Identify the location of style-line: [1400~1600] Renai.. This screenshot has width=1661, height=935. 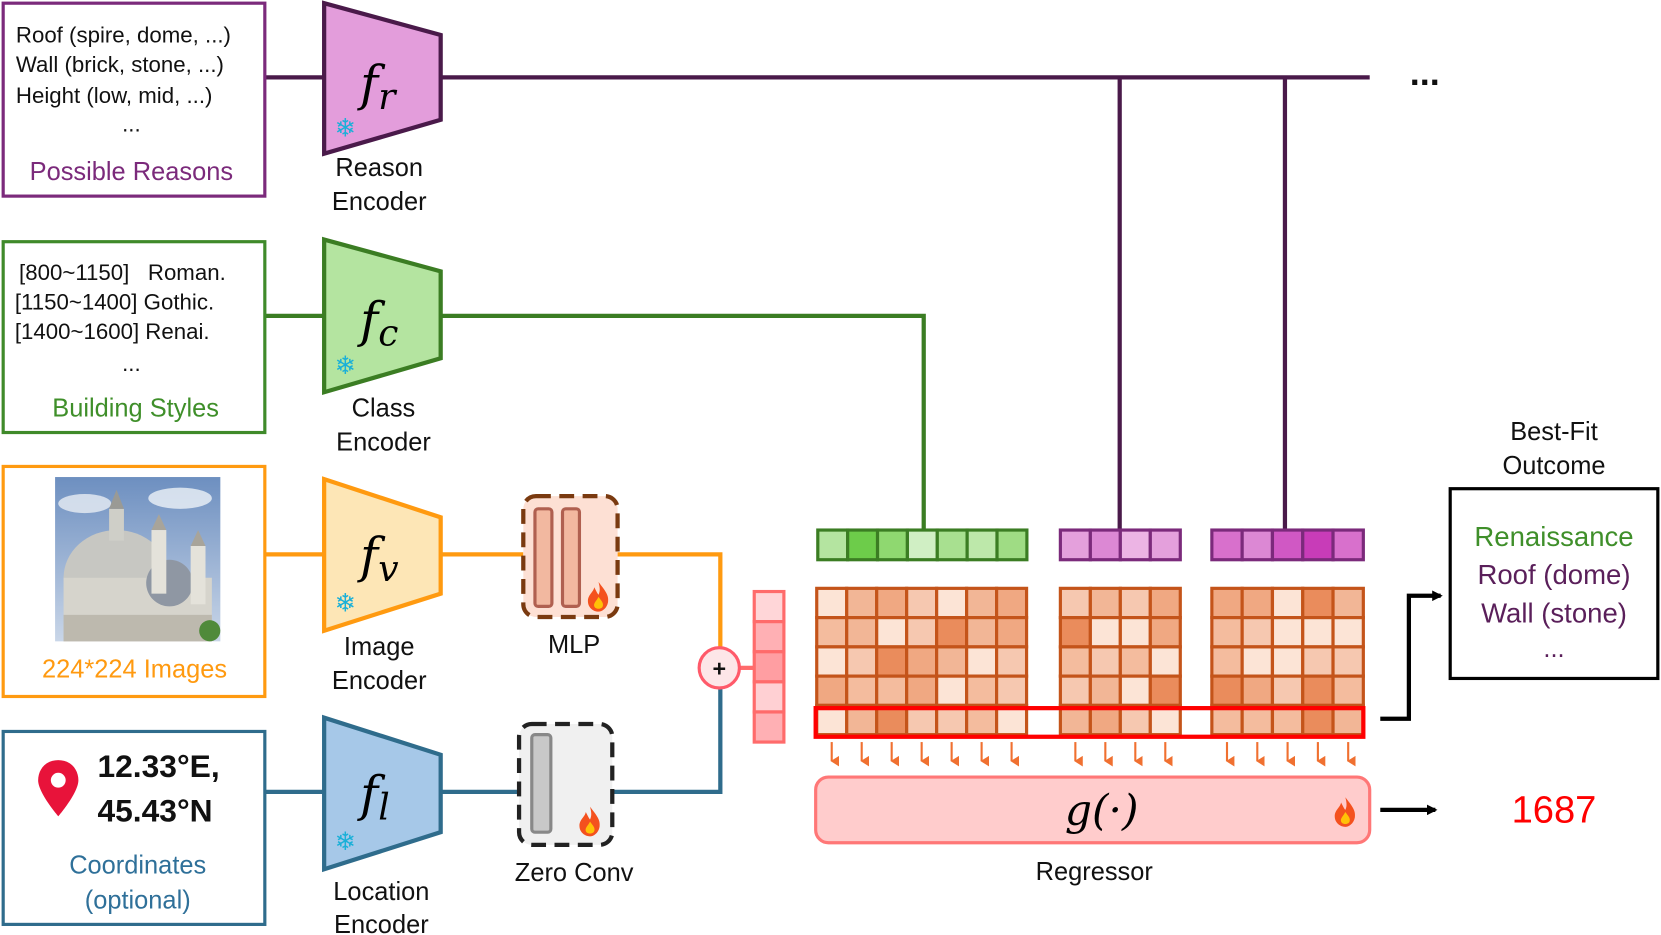
(112, 331).